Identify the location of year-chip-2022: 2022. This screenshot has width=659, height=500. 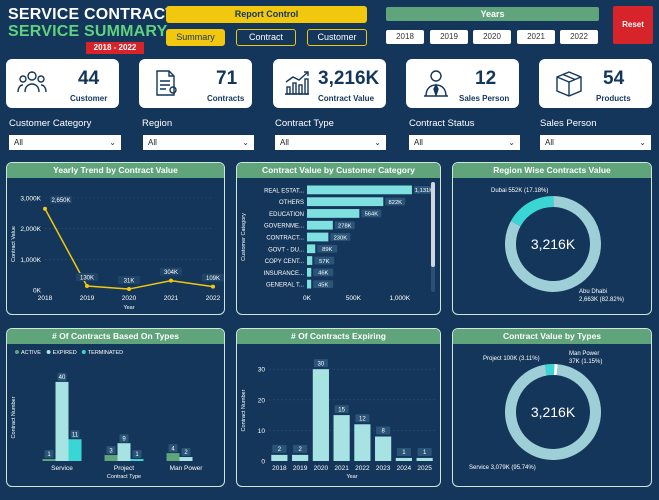
(579, 37).